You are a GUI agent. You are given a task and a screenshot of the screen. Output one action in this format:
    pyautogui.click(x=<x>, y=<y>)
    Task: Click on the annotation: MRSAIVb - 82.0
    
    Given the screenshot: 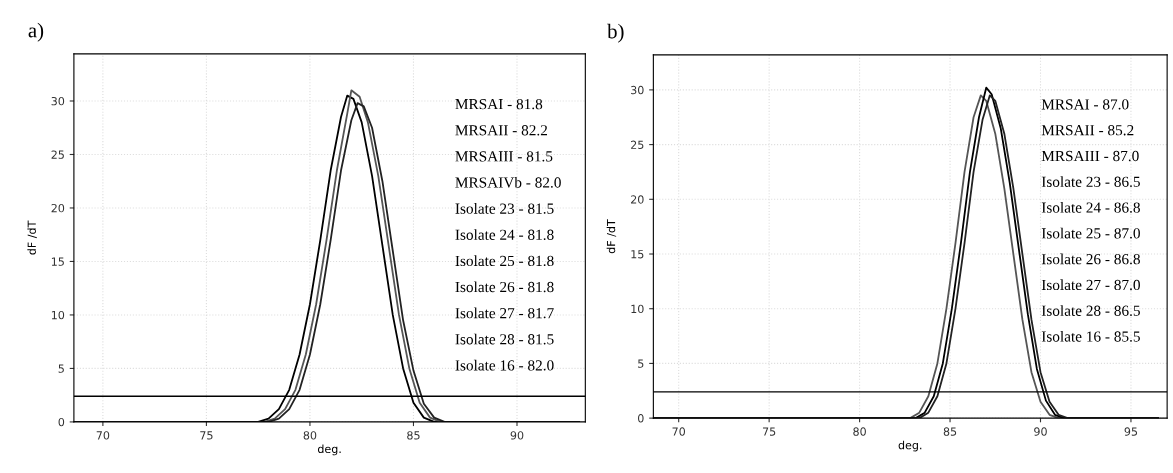 What is the action you would take?
    pyautogui.click(x=508, y=182)
    